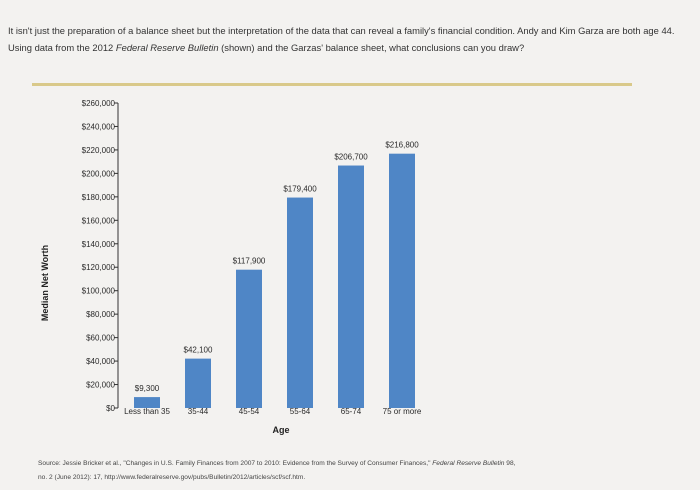 This screenshot has height=490, width=700. I want to click on y-tick-label: $220,000, so click(99, 150).